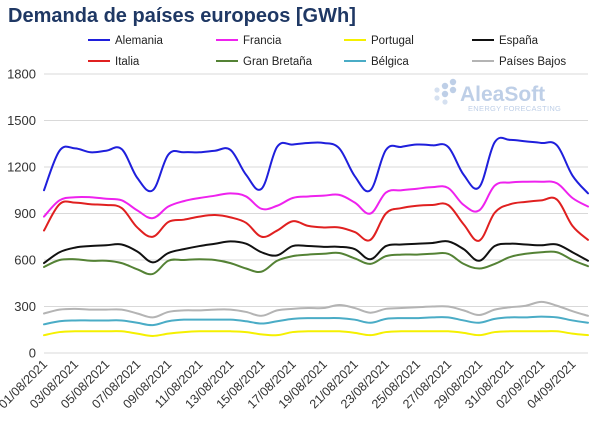  Describe the element at coordinates (502, 94) in the screenshot. I see `watermark-brand: AleaSoft` at that location.